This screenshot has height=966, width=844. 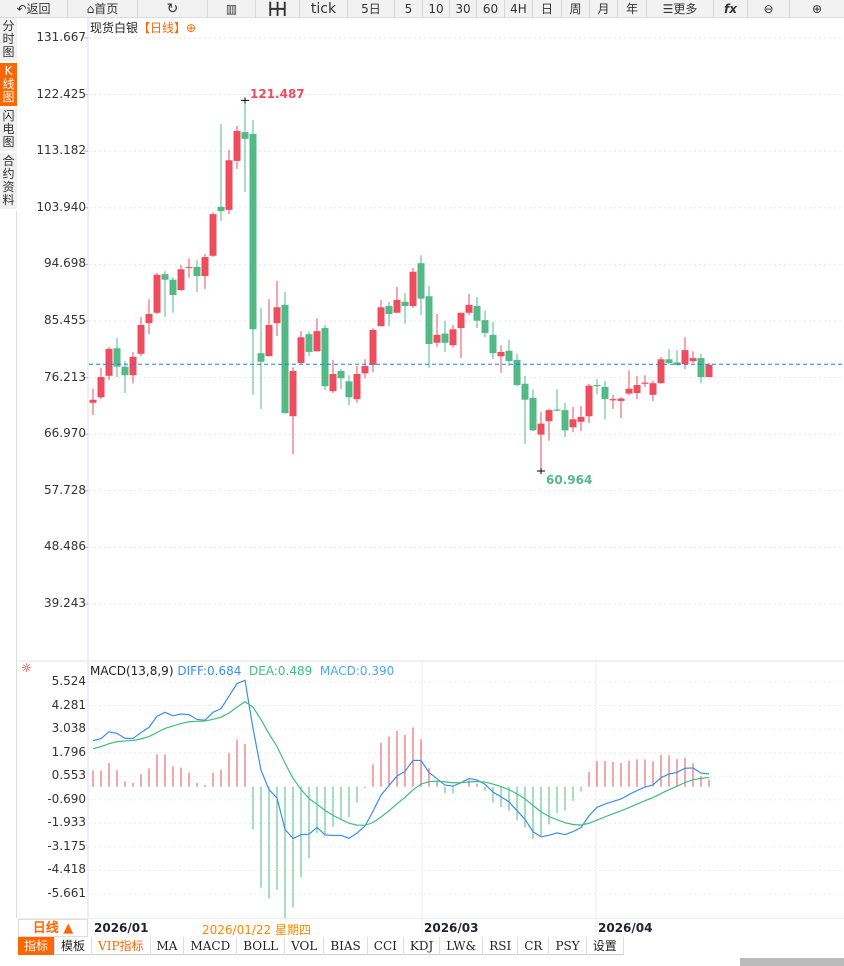 What do you see at coordinates (8, 130) in the screenshot?
I see `tab-flash: 闪电图` at bounding box center [8, 130].